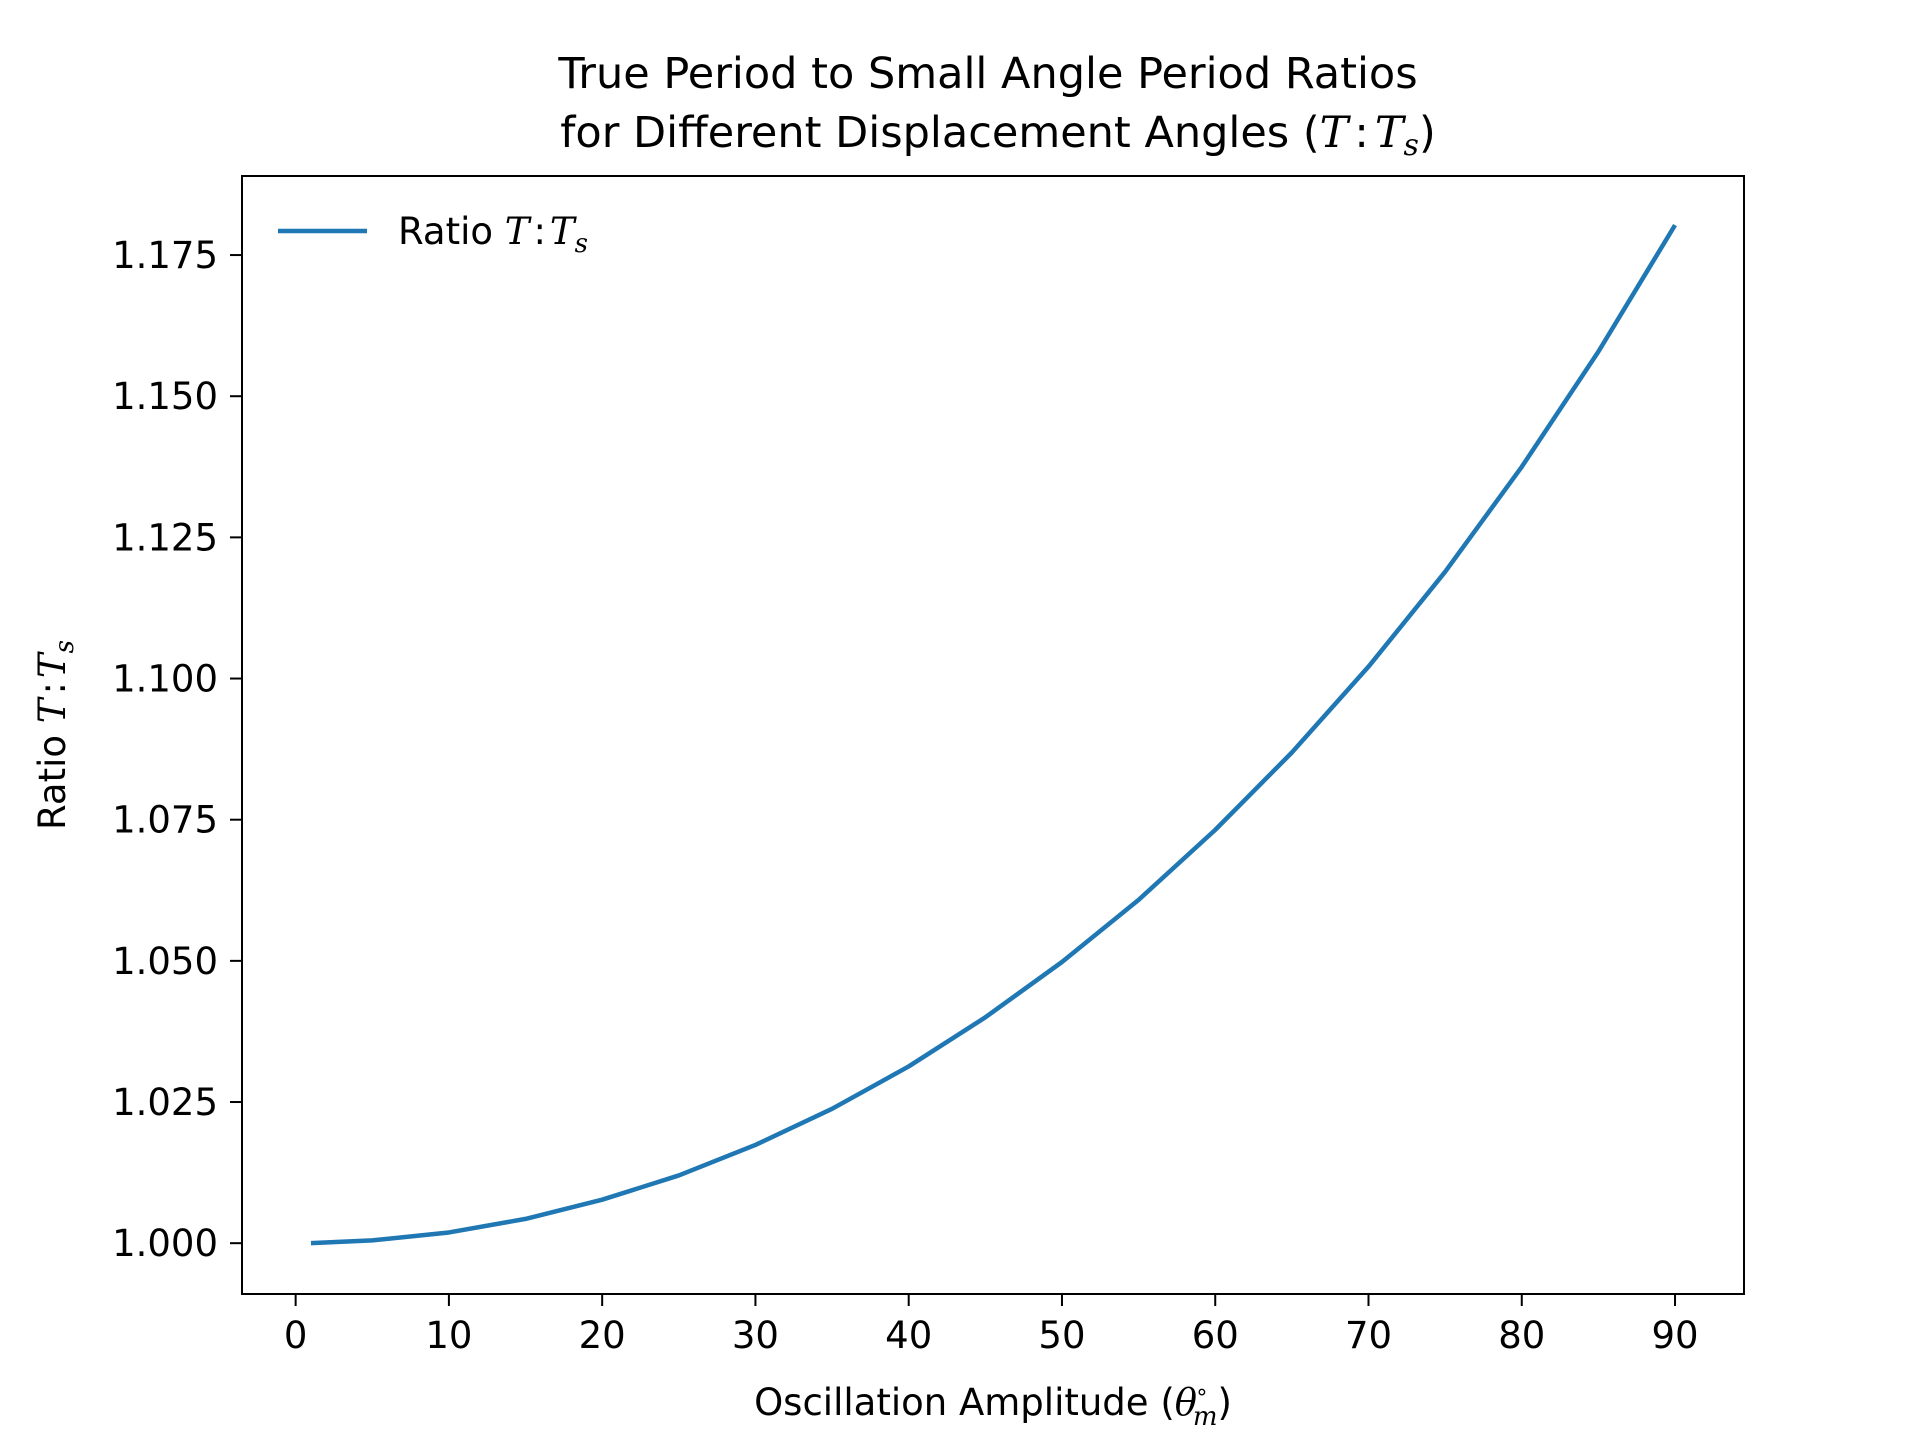 This screenshot has height=1440, width=1920. I want to click on y-axis-label: Ratio T:Ts, so click(55, 735).